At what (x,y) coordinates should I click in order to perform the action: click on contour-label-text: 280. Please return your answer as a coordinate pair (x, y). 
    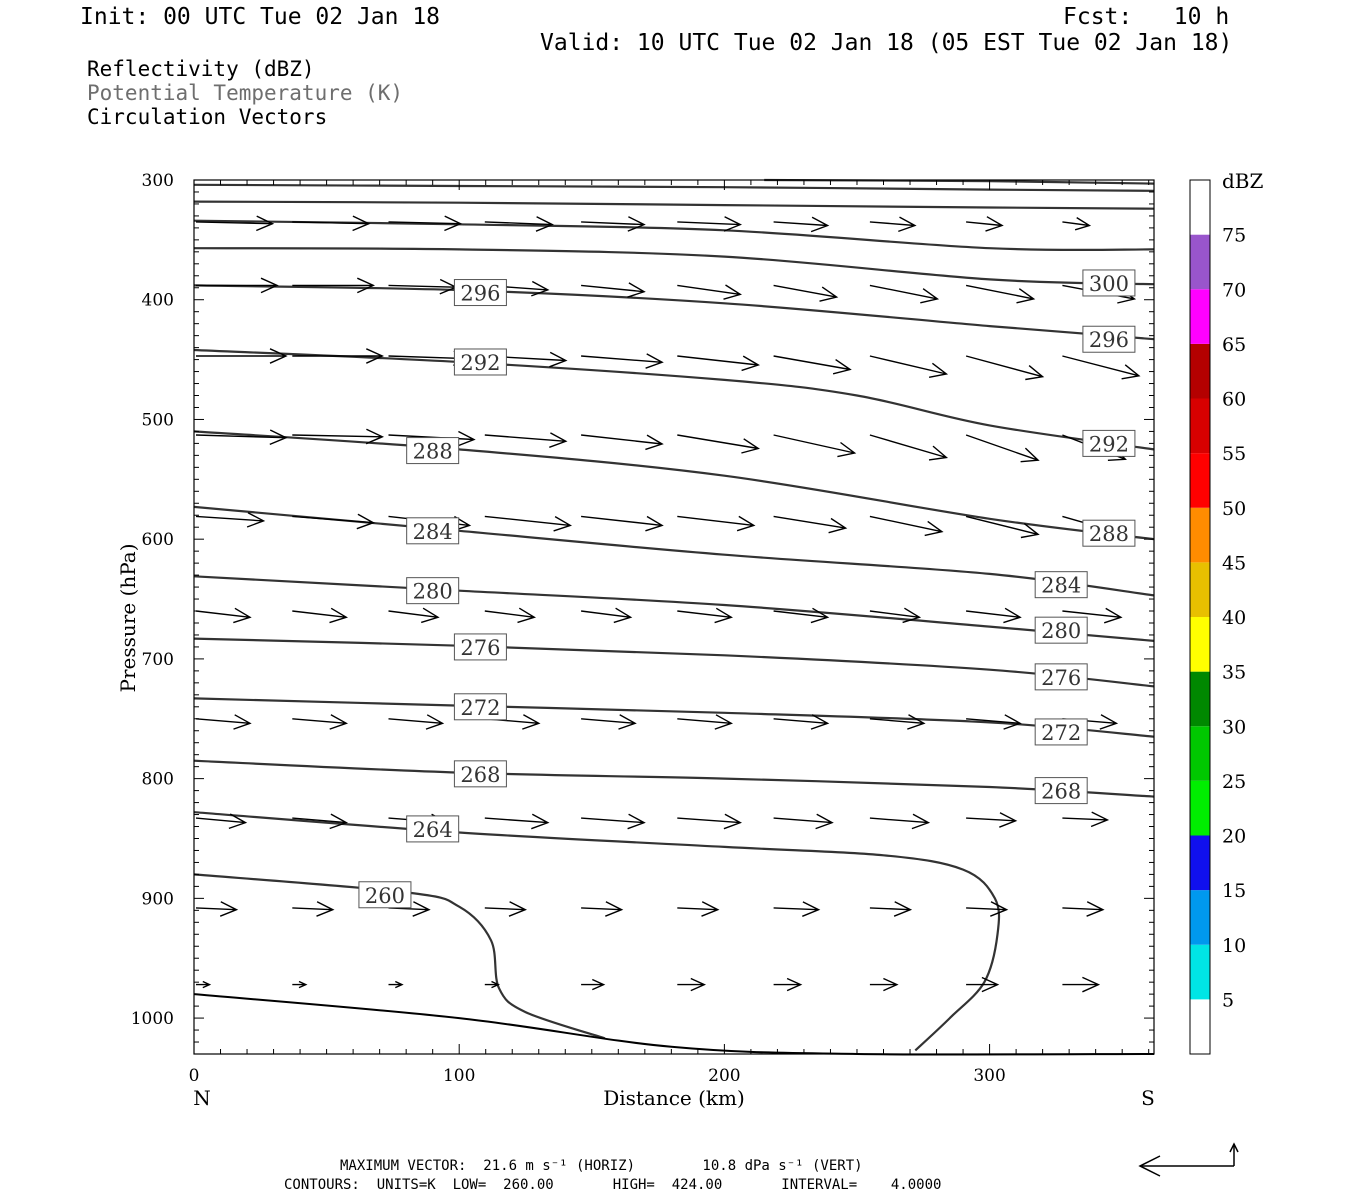
    Looking at the image, I should click on (433, 592).